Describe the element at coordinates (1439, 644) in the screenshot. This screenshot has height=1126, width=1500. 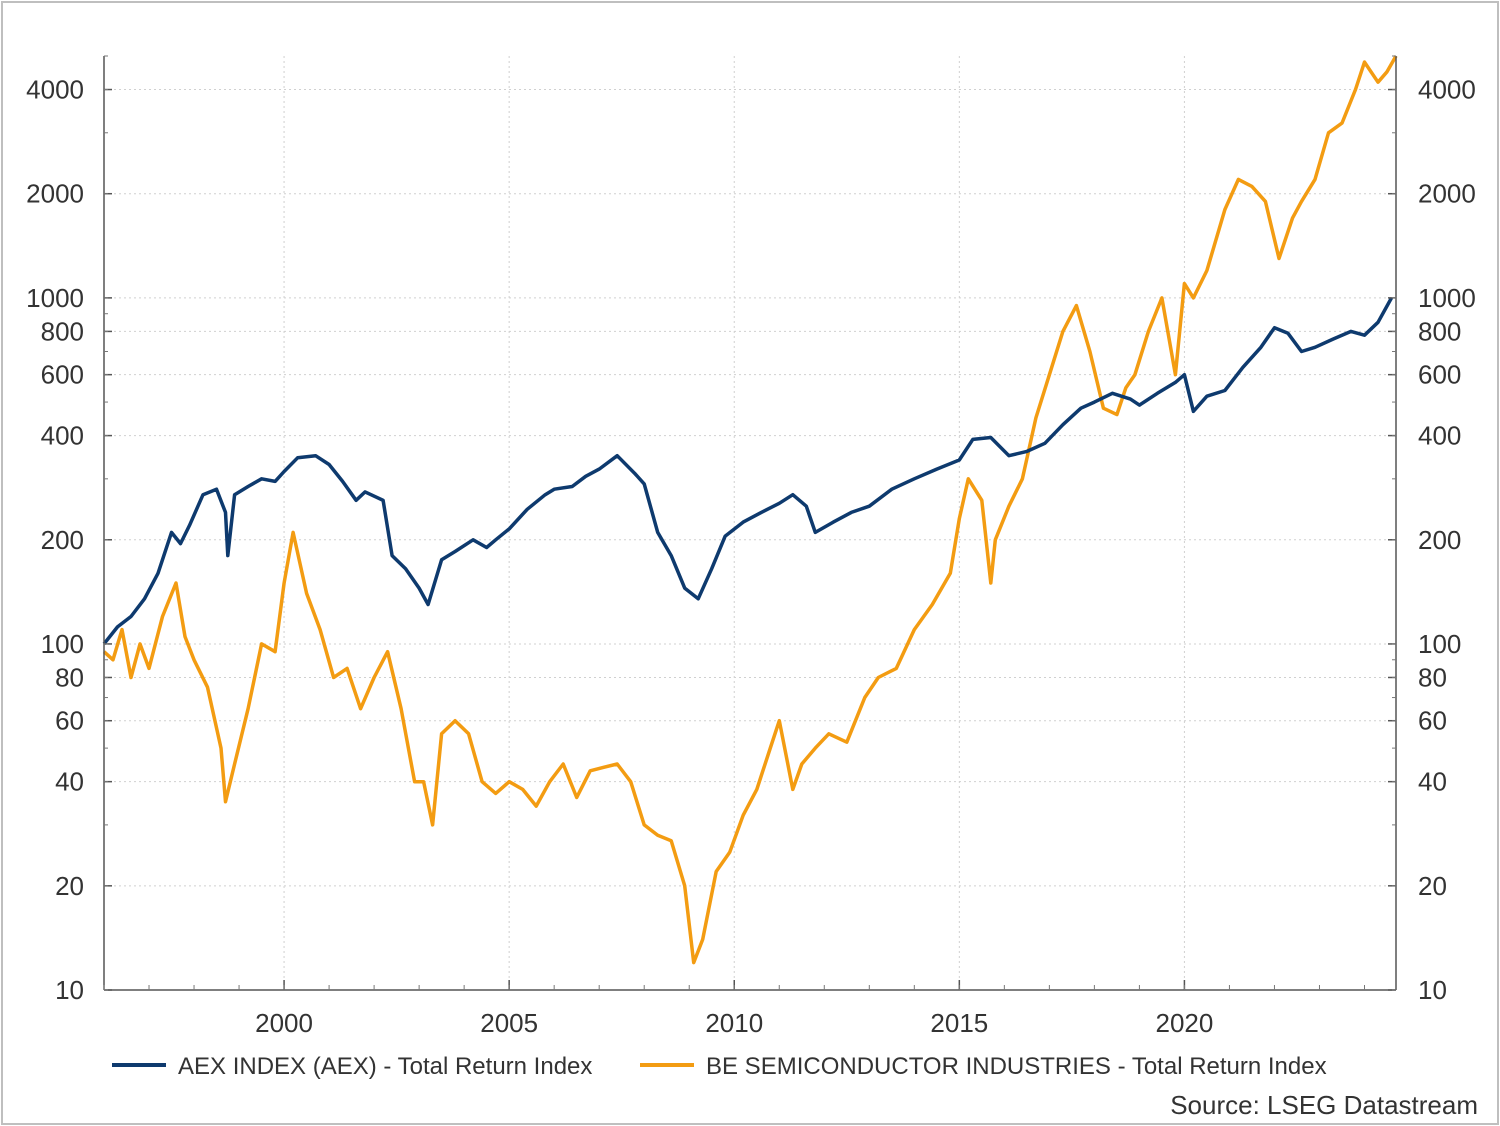
I see `y-tick-label-right: 100` at that location.